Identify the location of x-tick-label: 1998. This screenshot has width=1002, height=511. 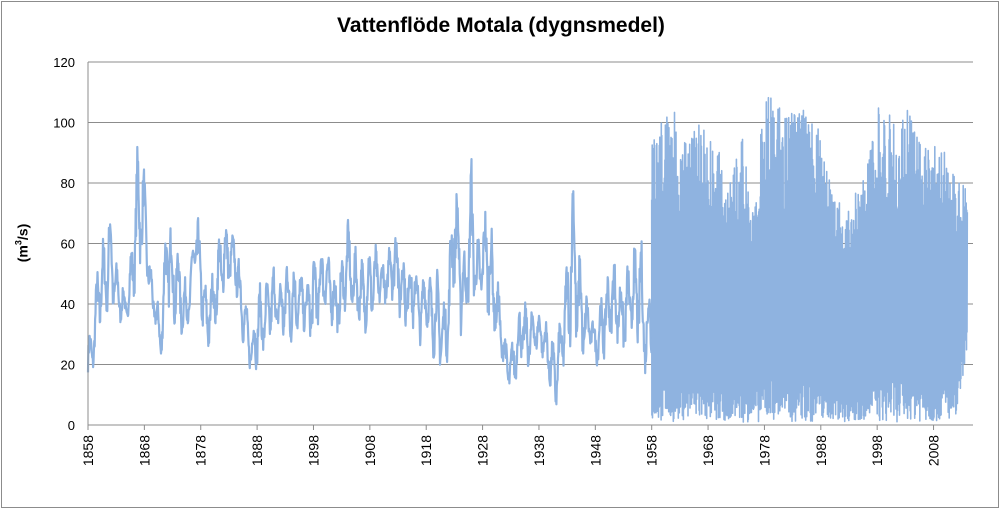
(877, 450).